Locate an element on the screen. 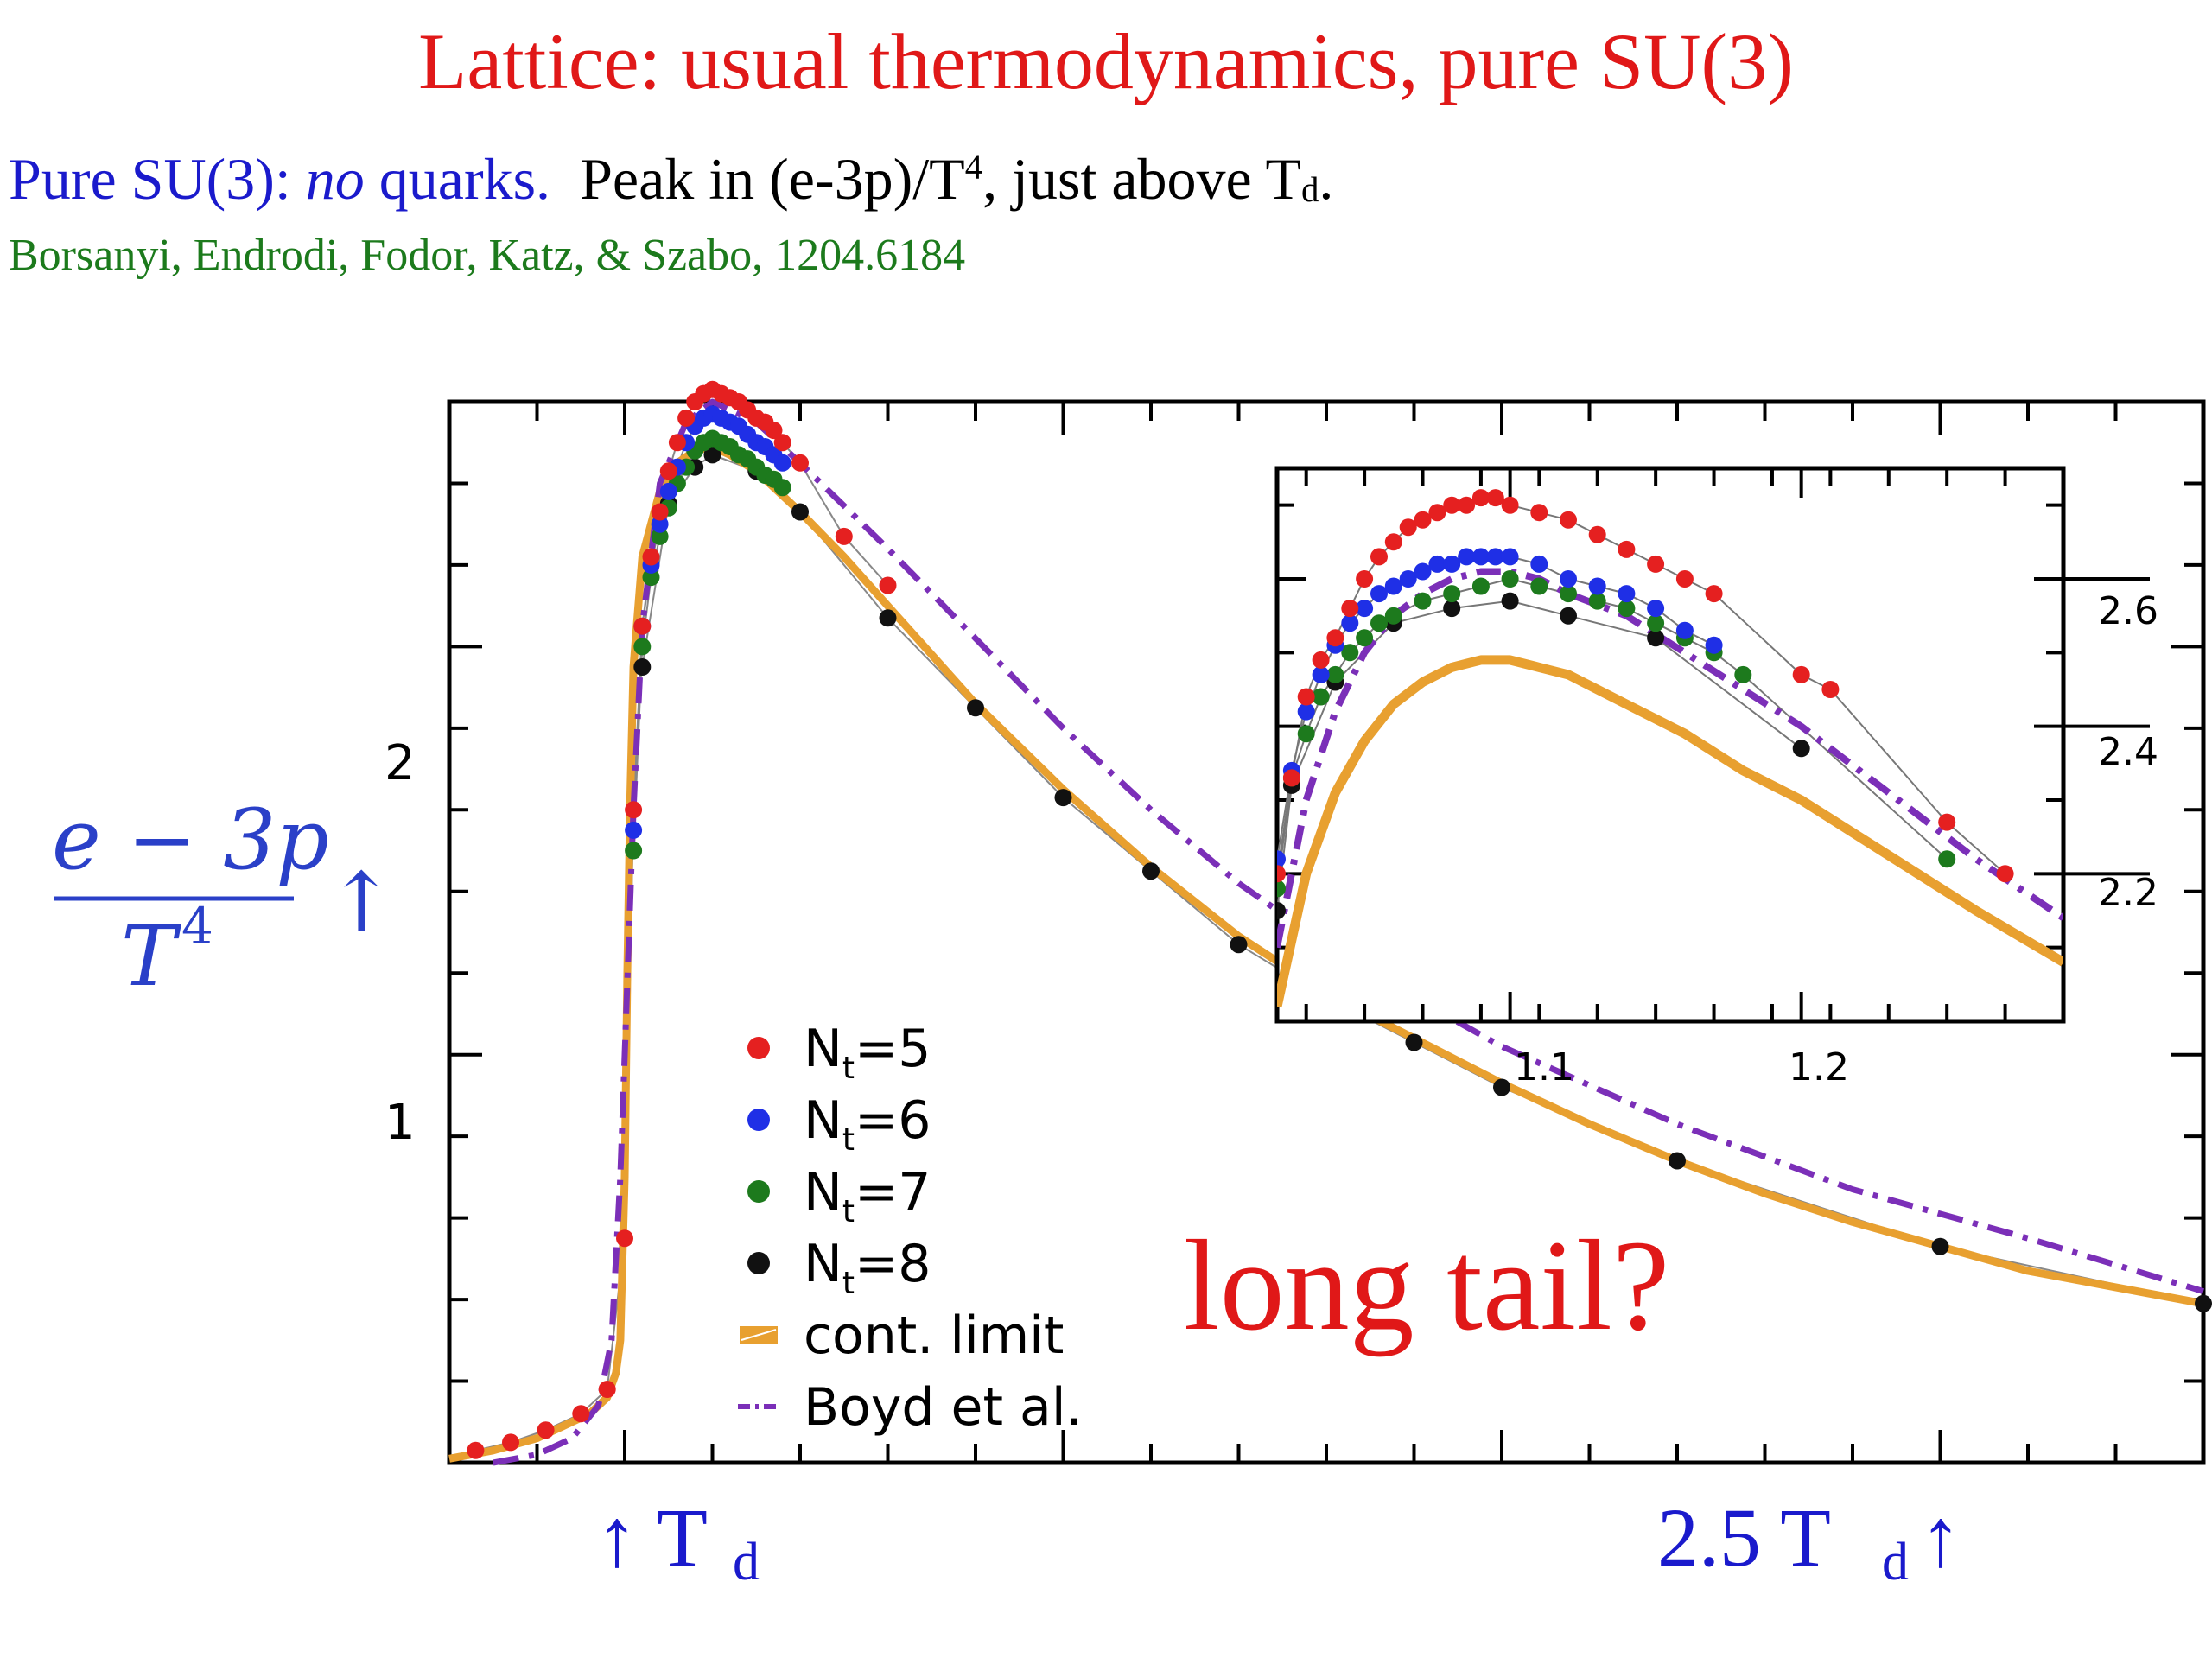 The height and width of the screenshot is (1658, 2212). legend-label-cont: cont. limit is located at coordinates (934, 1335).